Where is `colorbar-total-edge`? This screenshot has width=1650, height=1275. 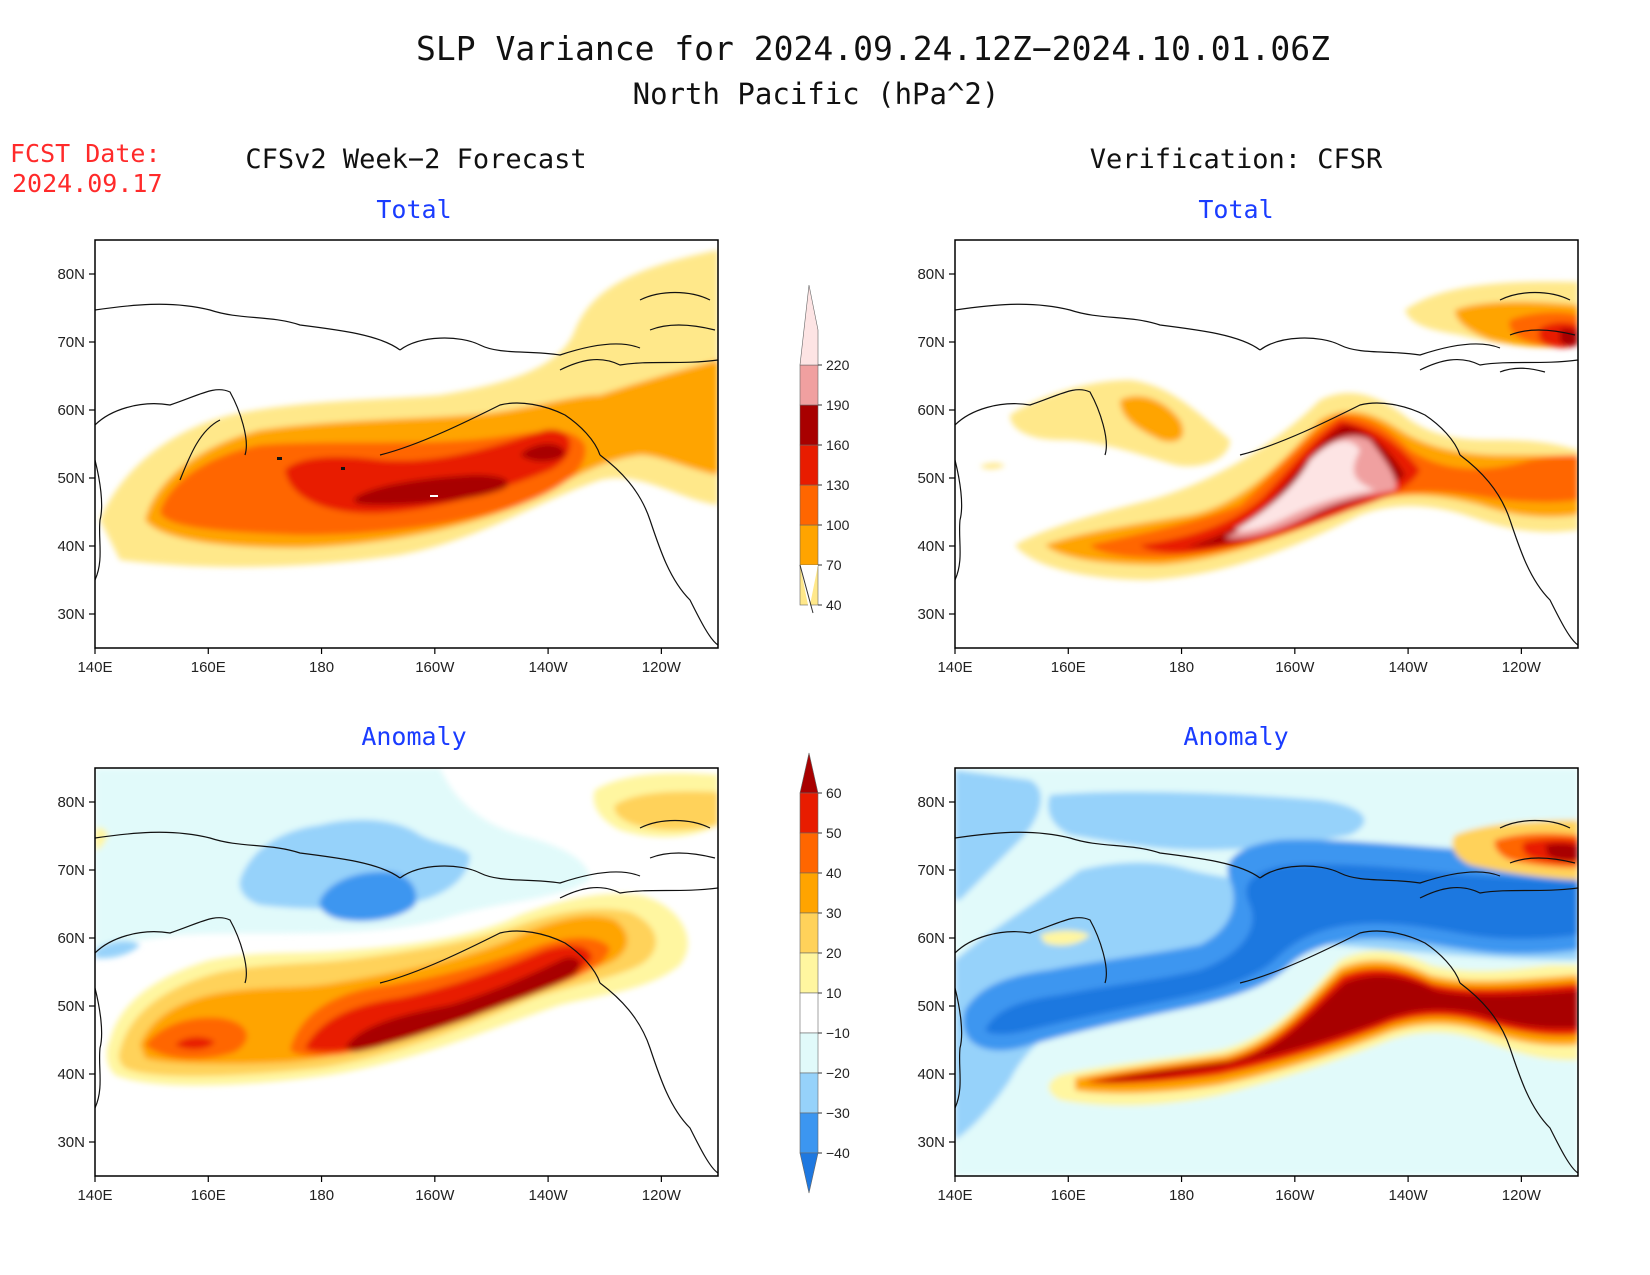 colorbar-total-edge is located at coordinates (806, 589).